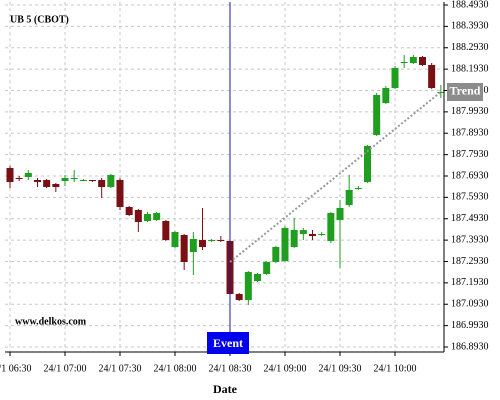 The width and height of the screenshot is (500, 400). Describe the element at coordinates (470, 282) in the screenshot. I see `y-tick-label: 187.1930` at that location.